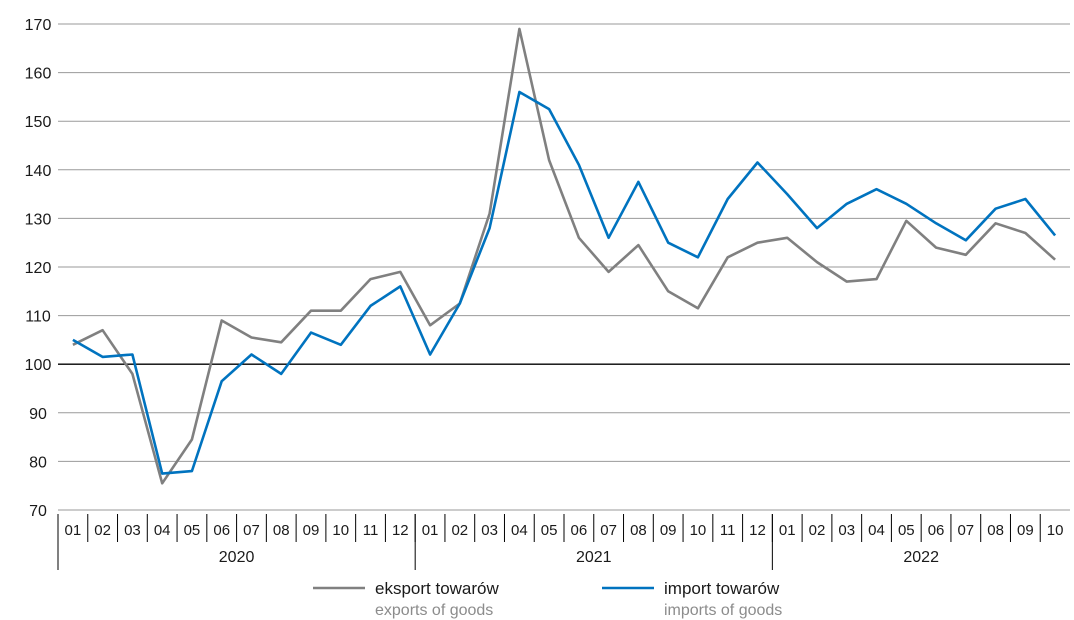  What do you see at coordinates (38, 219) in the screenshot?
I see `y-tick-label: 130` at bounding box center [38, 219].